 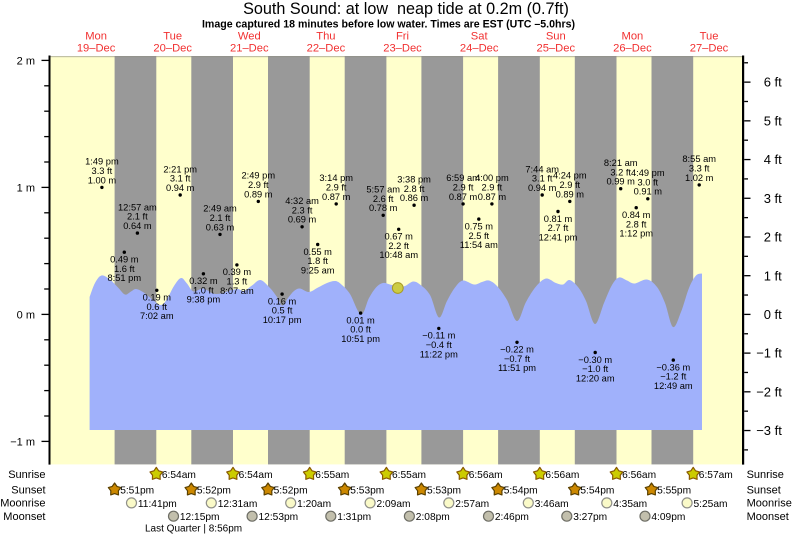 I want to click on svg-text: 2:46pm, so click(x=512, y=517).